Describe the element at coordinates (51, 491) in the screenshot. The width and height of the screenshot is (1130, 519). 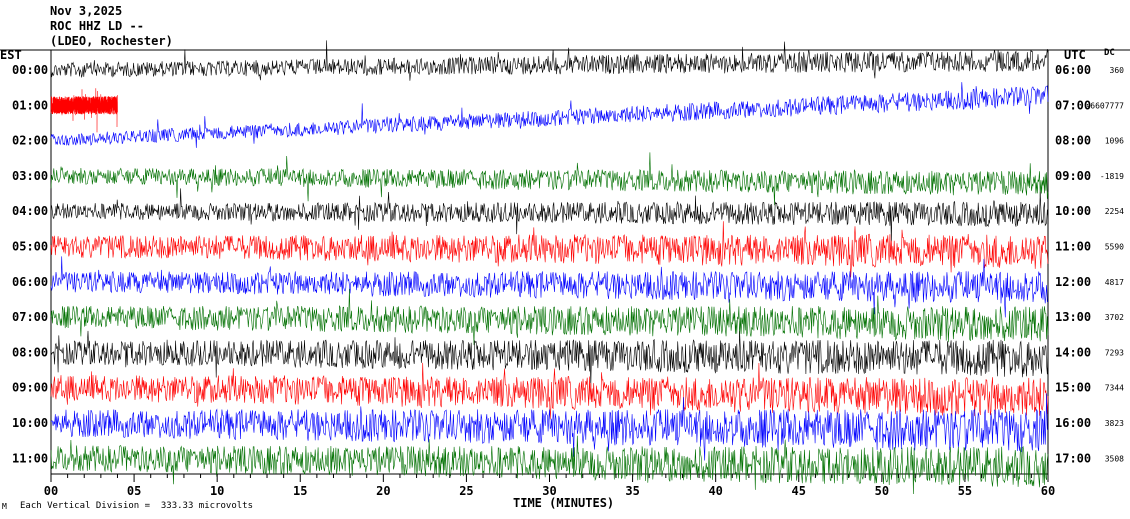
I see `x-tick-label-00: 00` at that location.